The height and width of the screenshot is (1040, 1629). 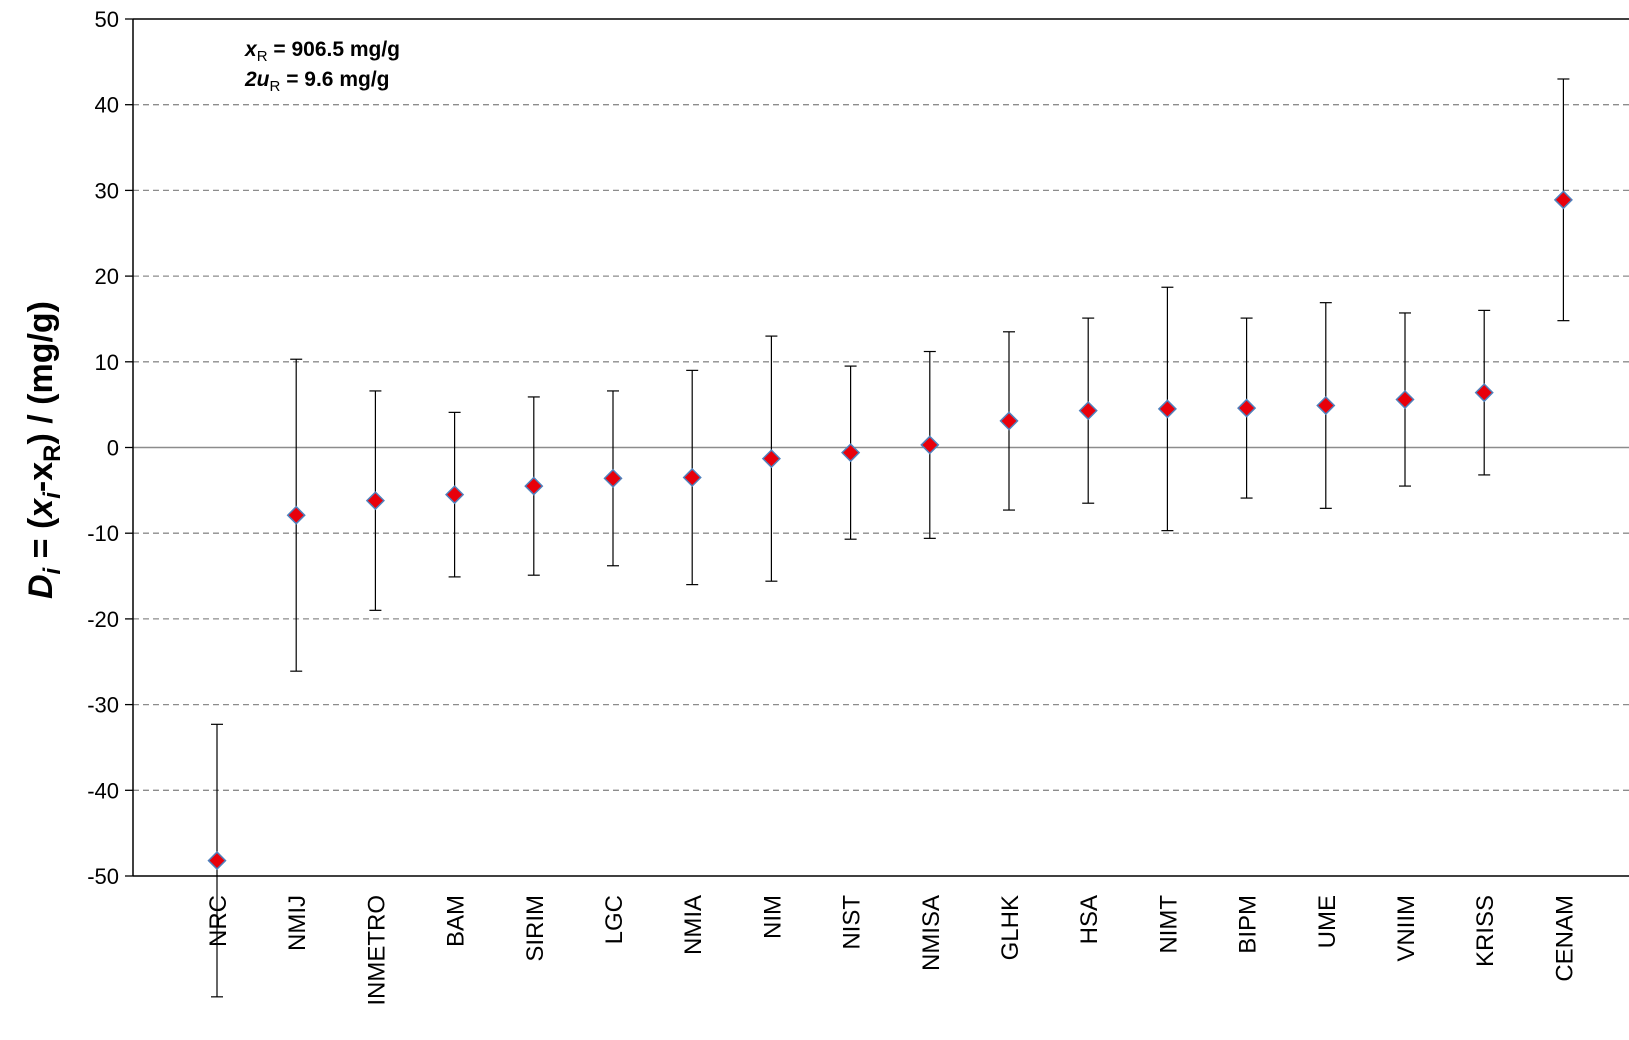 I want to click on y-tick-label: -40, so click(x=103, y=790).